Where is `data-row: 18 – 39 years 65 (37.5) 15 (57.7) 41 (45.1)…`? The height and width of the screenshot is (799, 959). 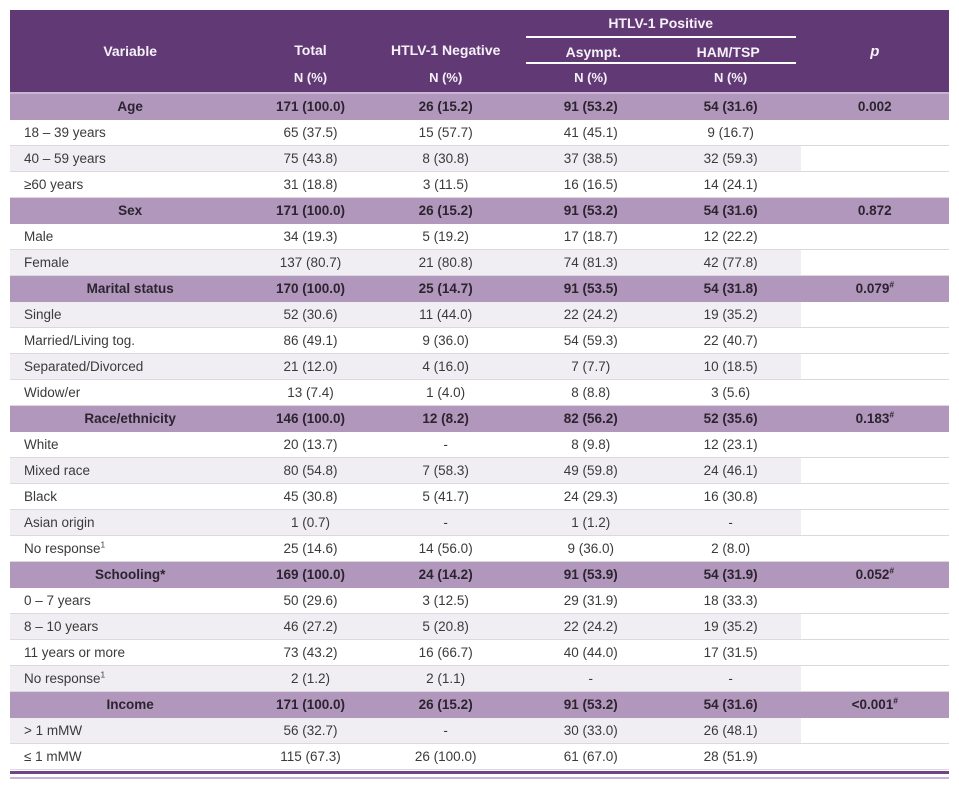
data-row: 18 – 39 years 65 (37.5) 15 (57.7) 41 (45.1)… is located at coordinates (479, 133).